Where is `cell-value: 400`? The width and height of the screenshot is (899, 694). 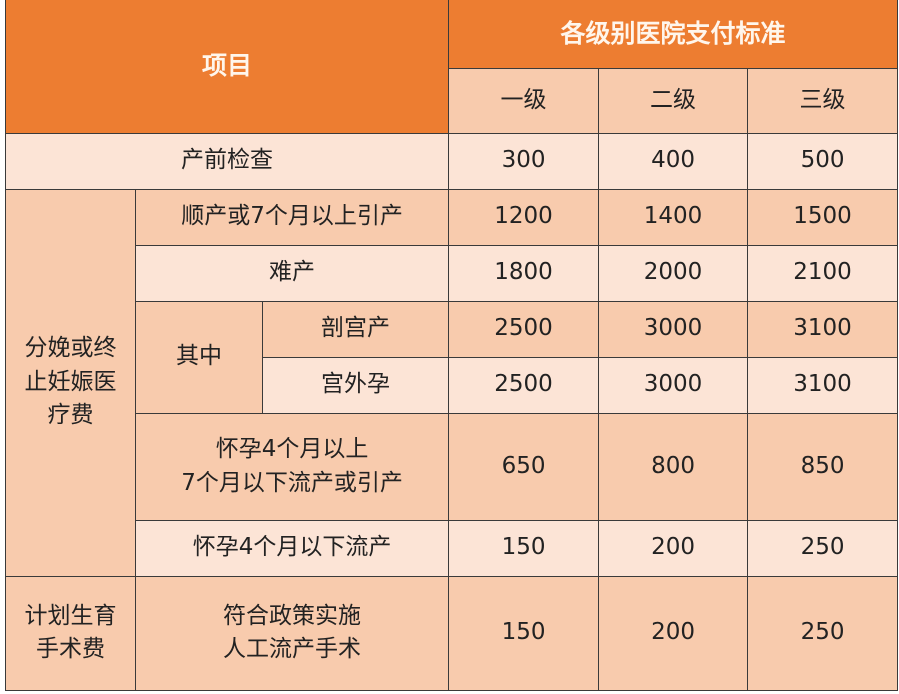
cell-value: 400 is located at coordinates (673, 161).